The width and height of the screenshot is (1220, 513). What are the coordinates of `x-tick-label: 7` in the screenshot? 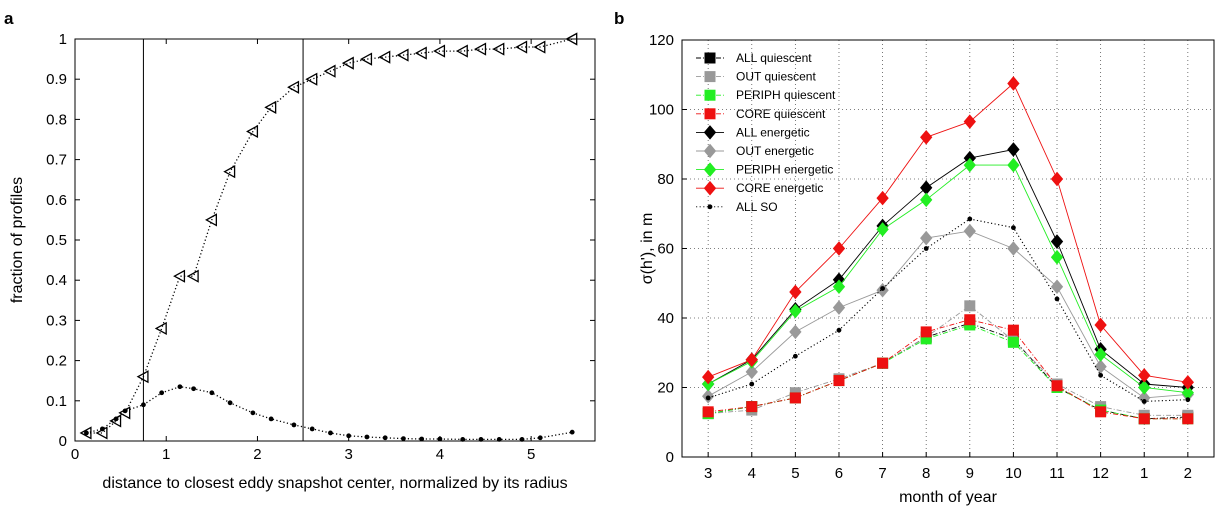 It's located at (882, 473).